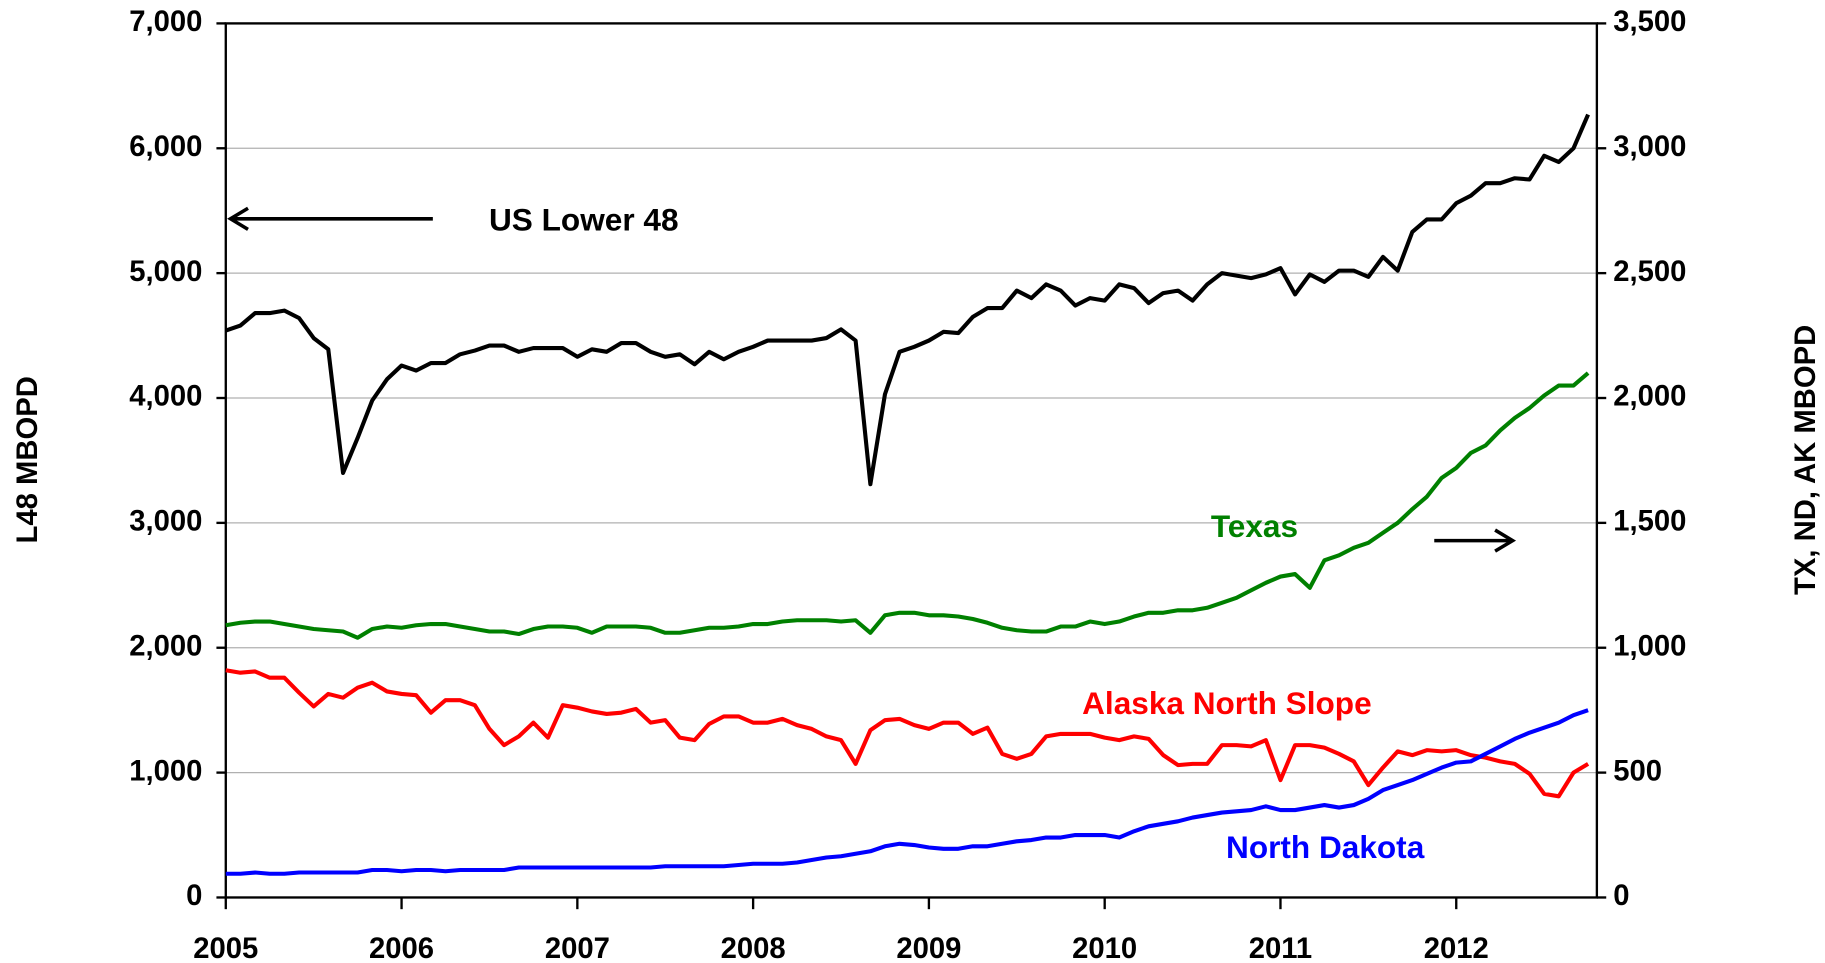 The width and height of the screenshot is (1825, 963). Describe the element at coordinates (1649, 646) in the screenshot. I see `y2-tick-label: 1,000` at that location.